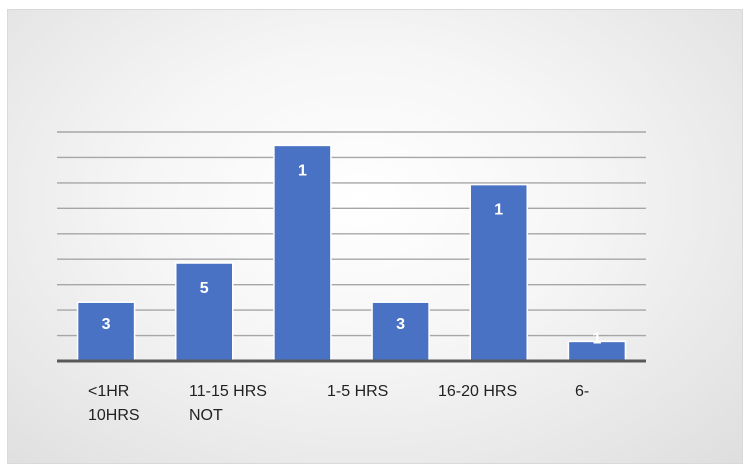 This screenshot has width=749, height=470. Describe the element at coordinates (357, 391) in the screenshot. I see `tick-label-1-5hrs: 1-5 HRS` at that location.